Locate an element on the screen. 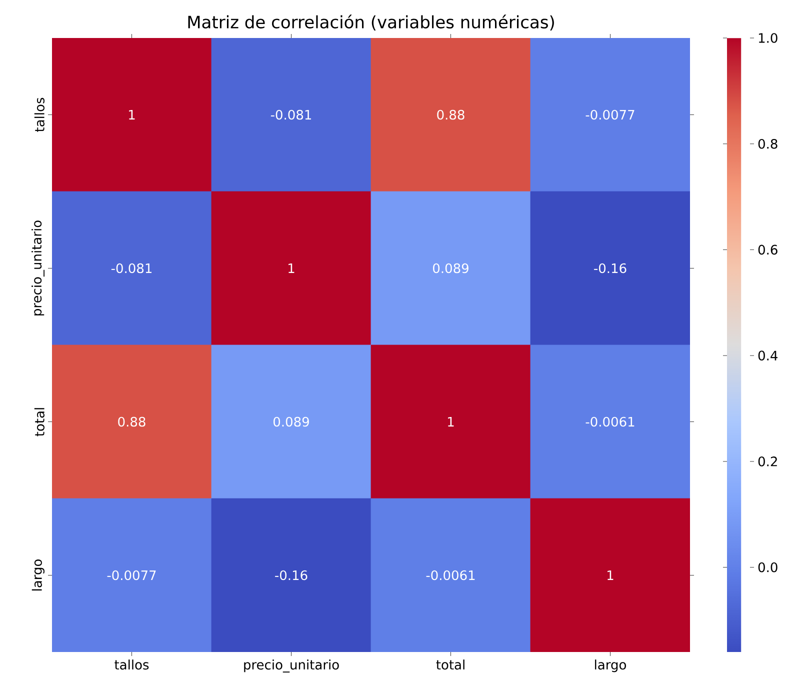 This screenshot has width=808, height=688. y-tick-label: largo is located at coordinates (38, 575).